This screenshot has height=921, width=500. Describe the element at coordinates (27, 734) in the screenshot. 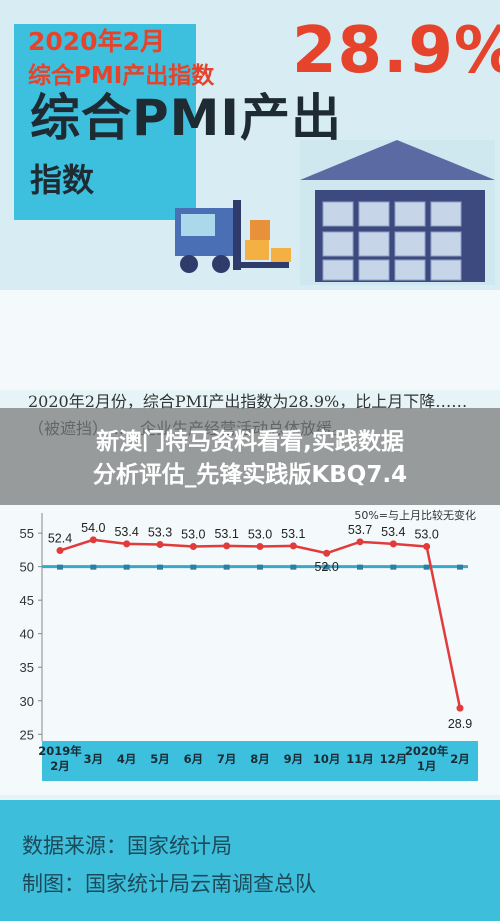

I see `y-tick-label: 25` at that location.